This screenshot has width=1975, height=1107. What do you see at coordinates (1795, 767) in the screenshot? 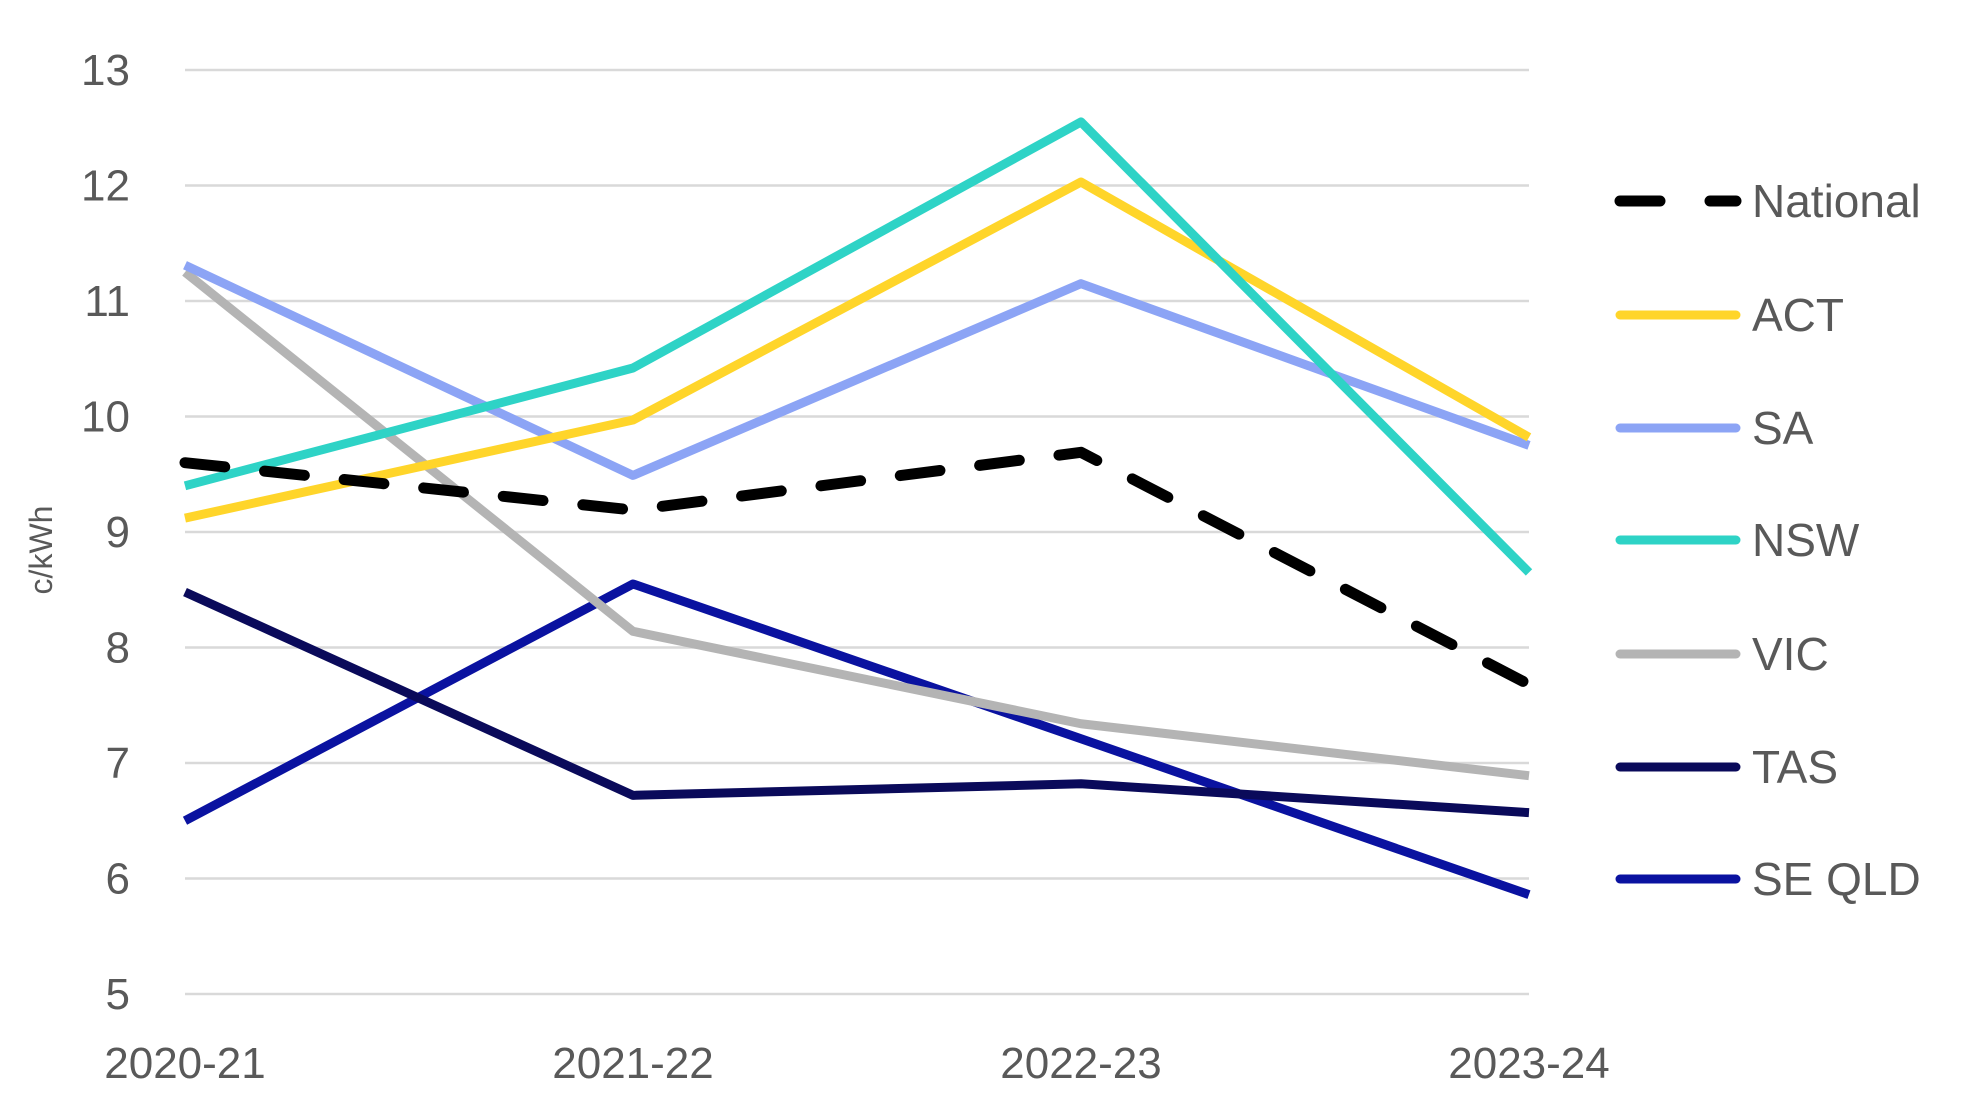
I see `legend-label: TAS` at bounding box center [1795, 767].